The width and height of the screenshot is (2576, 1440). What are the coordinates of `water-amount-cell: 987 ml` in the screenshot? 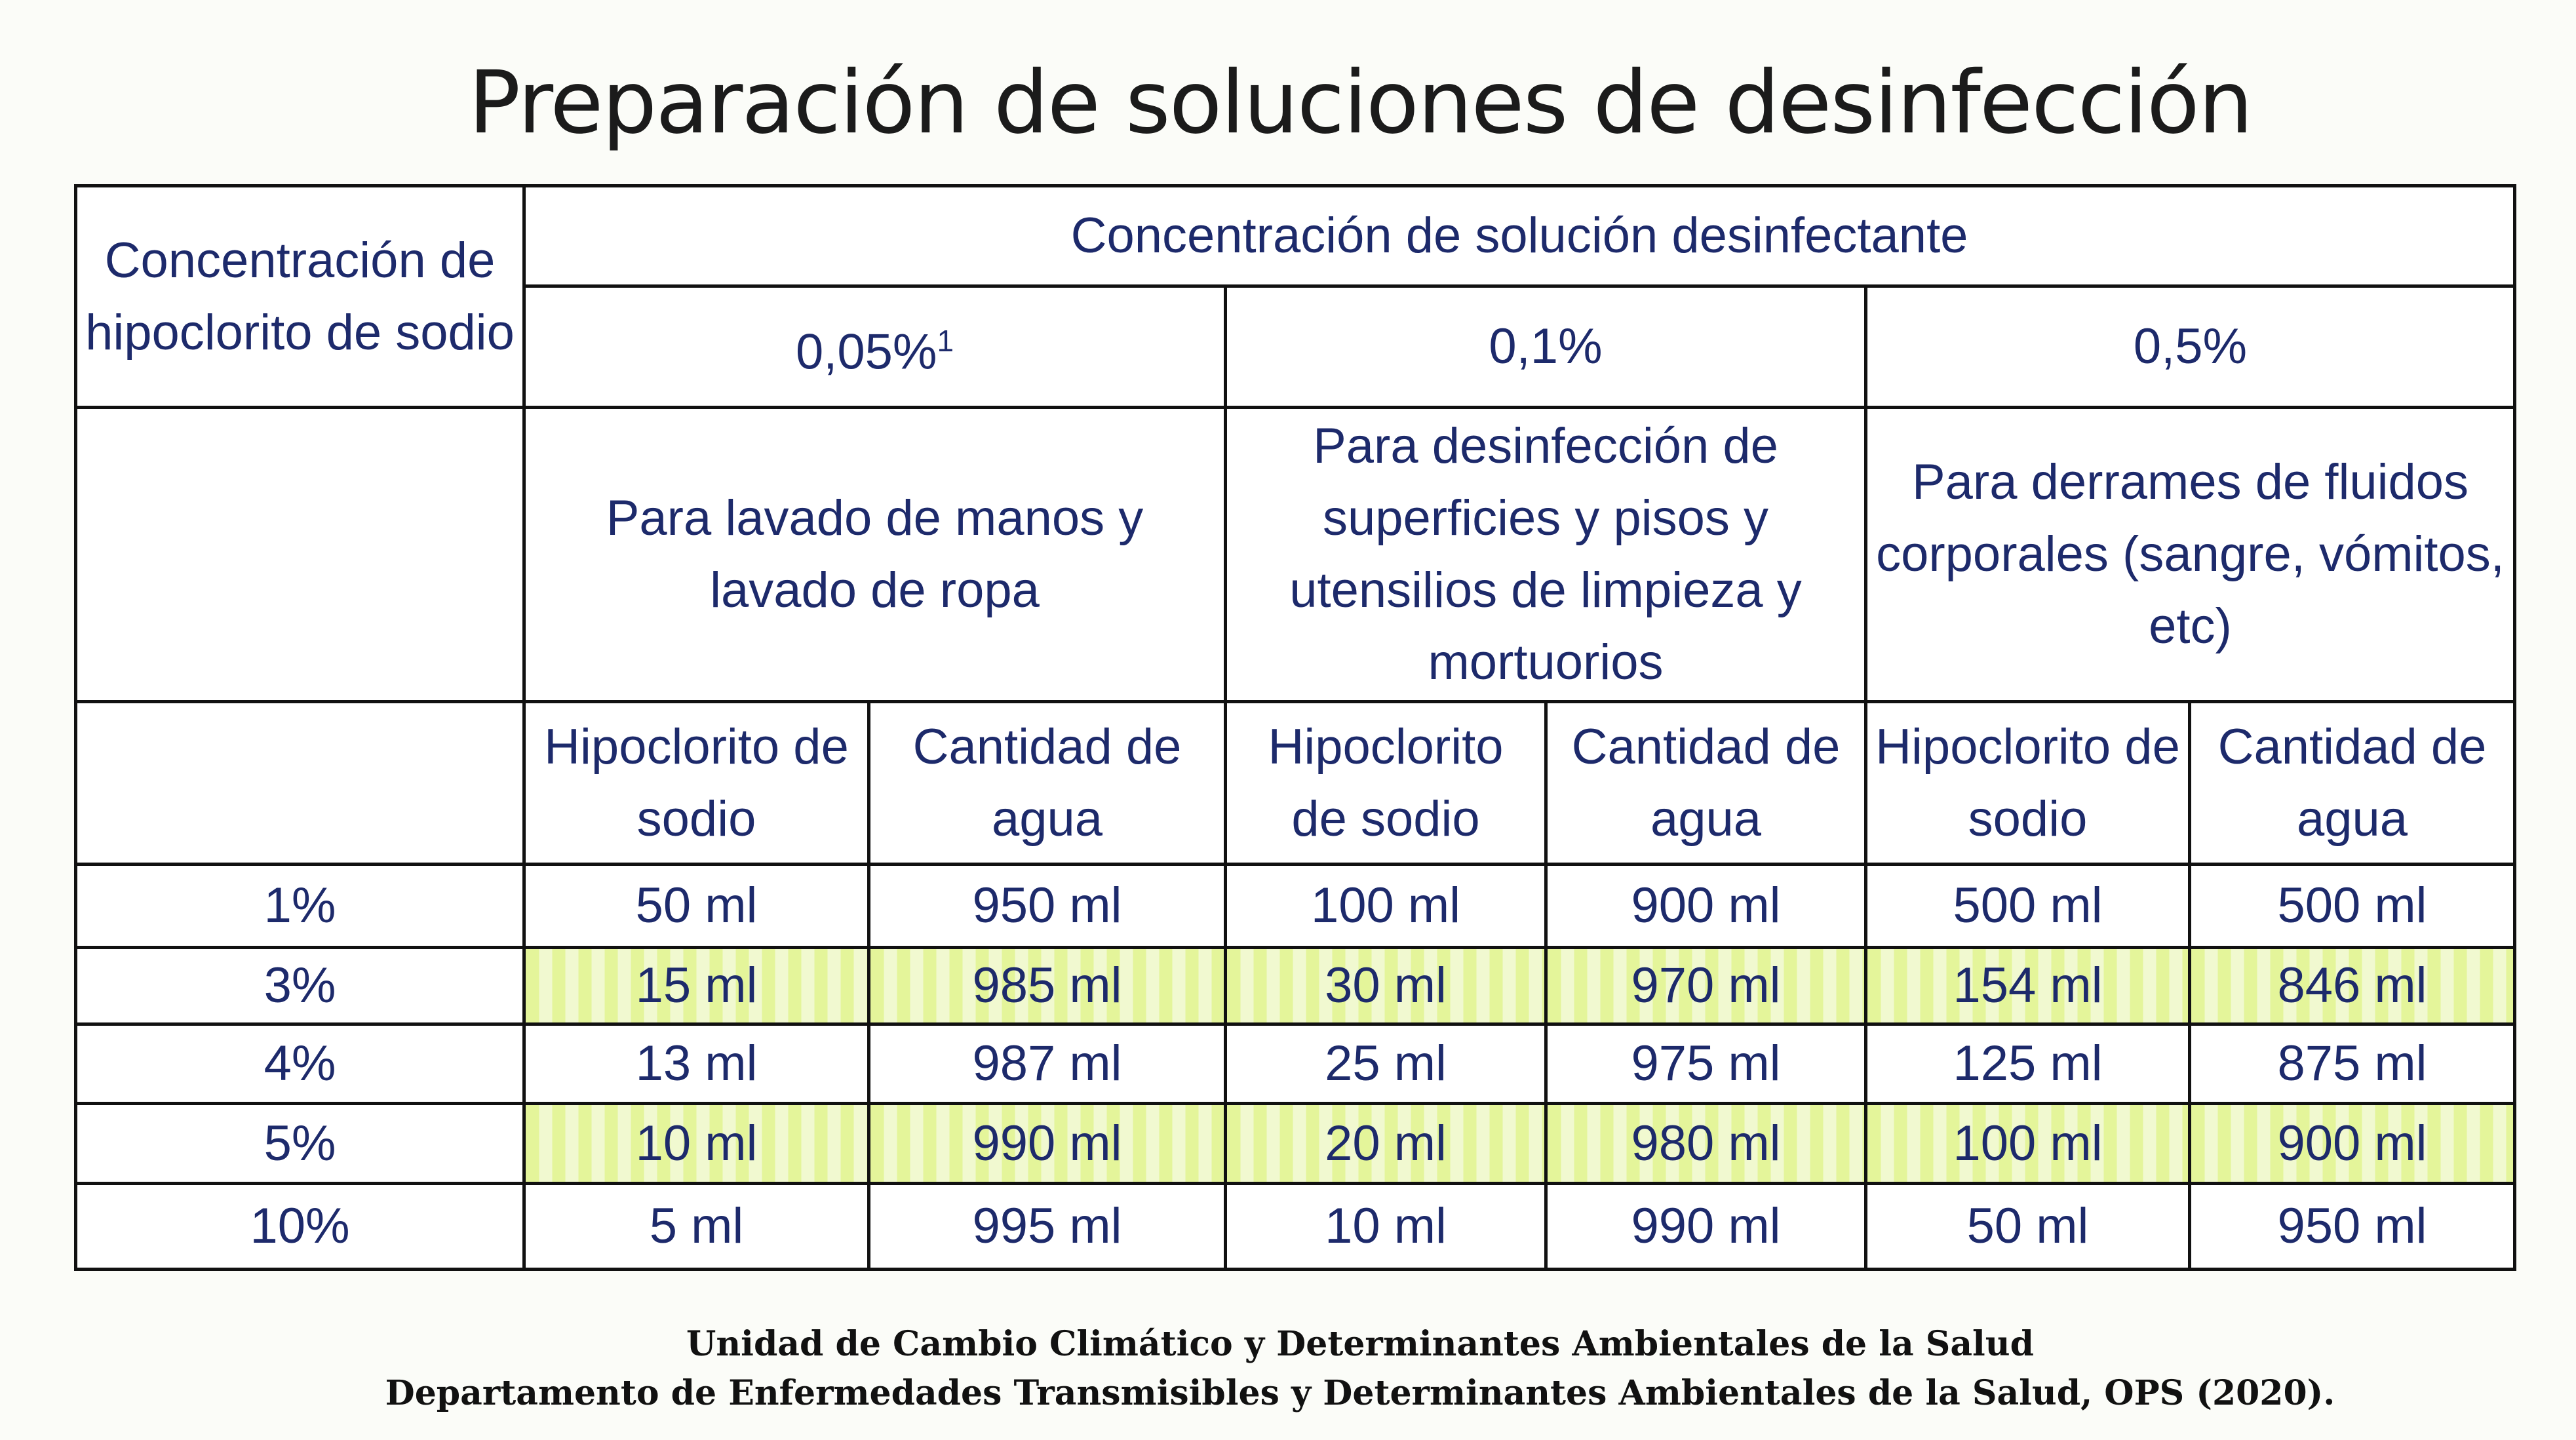 It's located at (1047, 1063).